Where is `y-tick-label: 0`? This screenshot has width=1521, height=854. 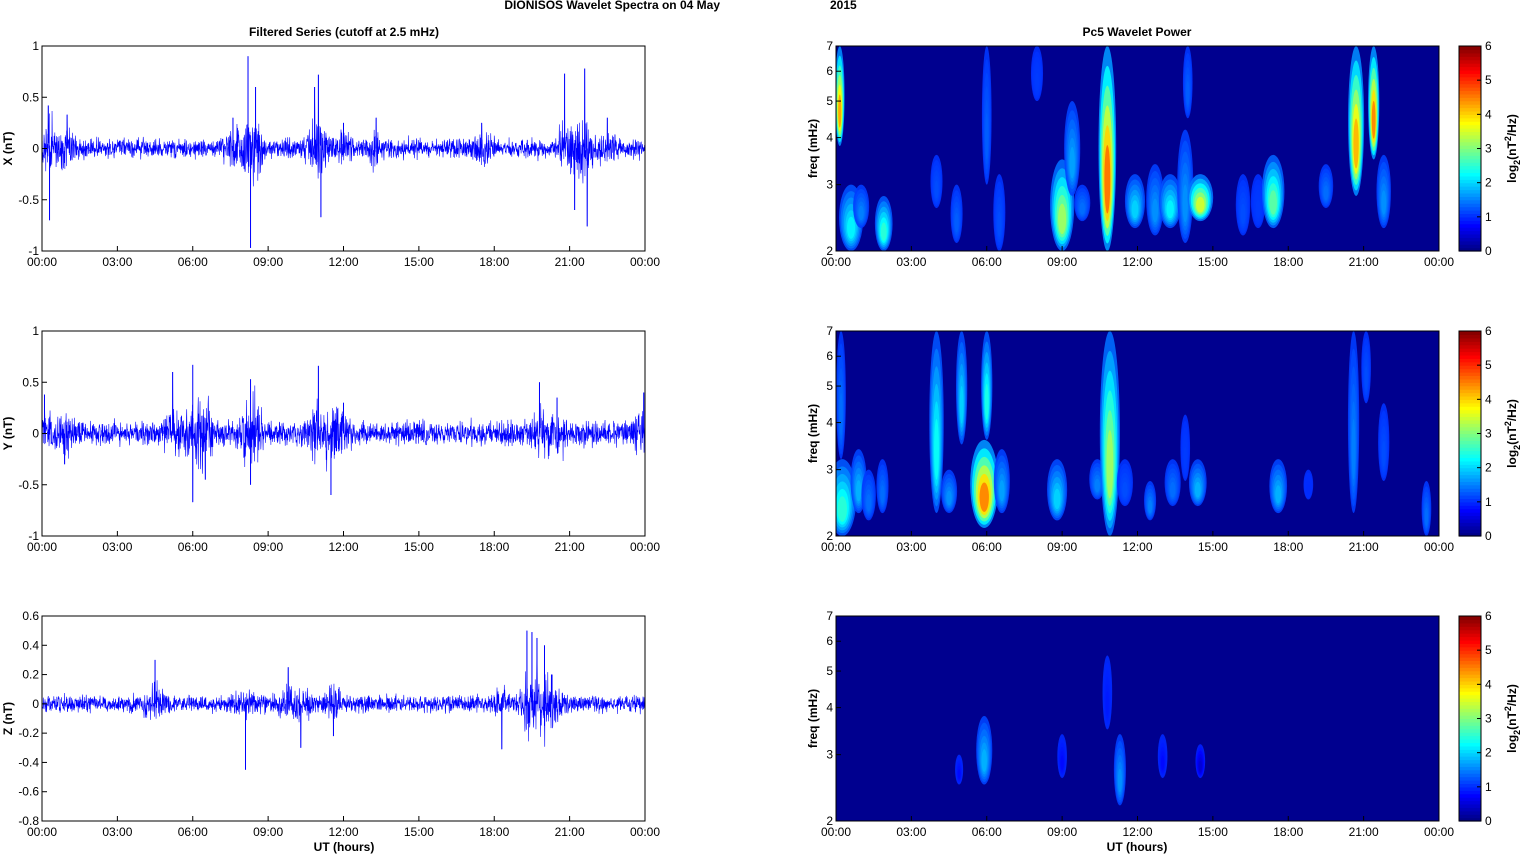
y-tick-label: 0 is located at coordinates (35, 434).